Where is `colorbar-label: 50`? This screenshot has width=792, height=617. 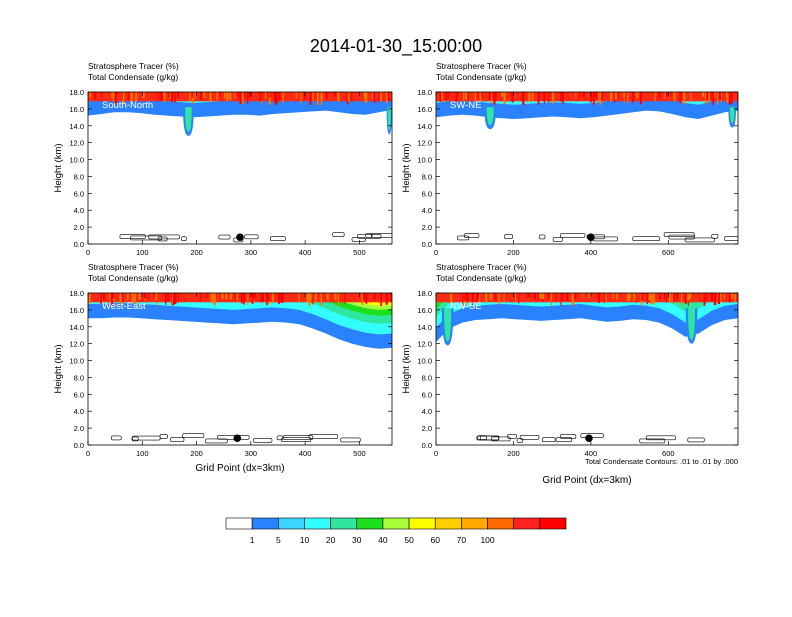 colorbar-label: 50 is located at coordinates (409, 540).